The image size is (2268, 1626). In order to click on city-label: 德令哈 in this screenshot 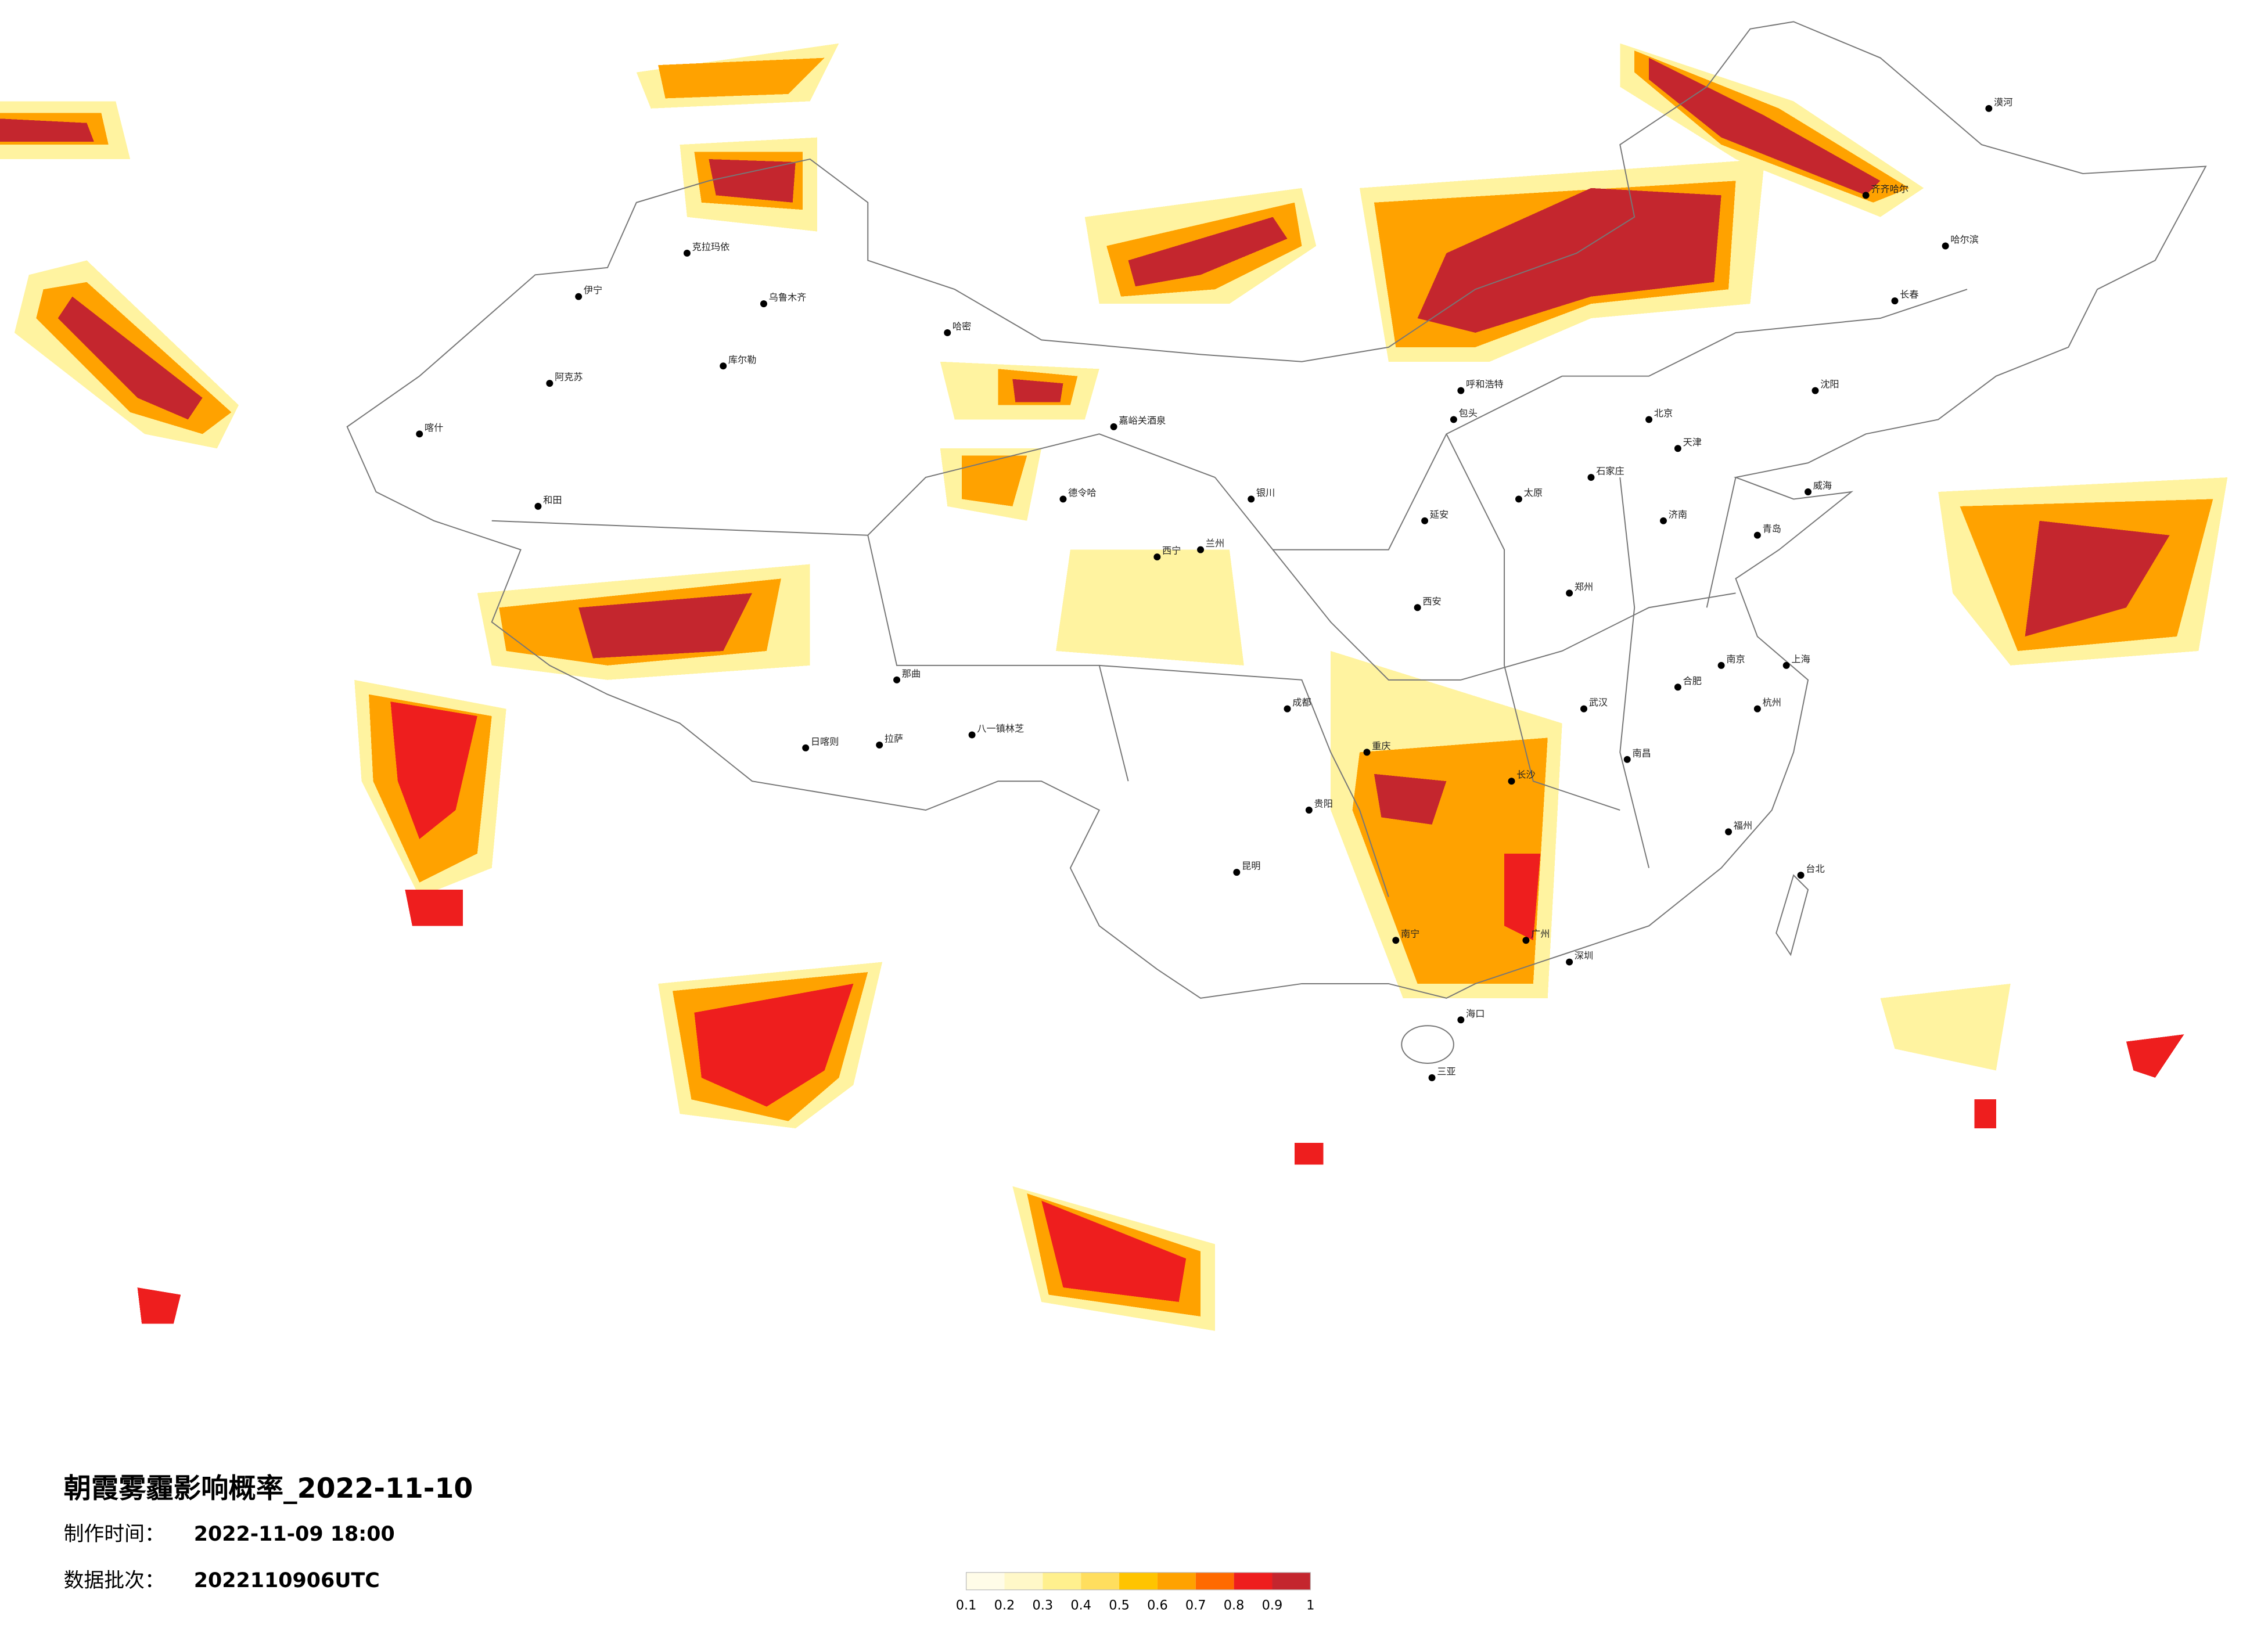, I will do `click(1082, 492)`.